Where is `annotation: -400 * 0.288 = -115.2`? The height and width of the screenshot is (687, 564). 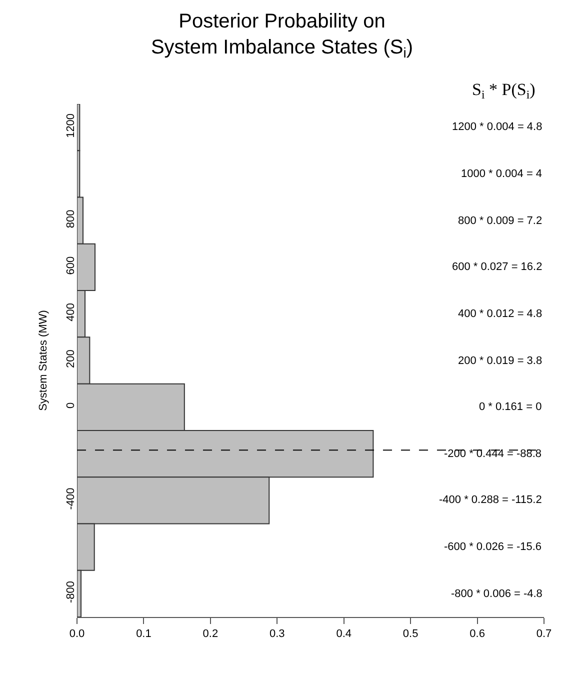
annotation: -400 * 0.288 = -115.2 is located at coordinates (490, 500).